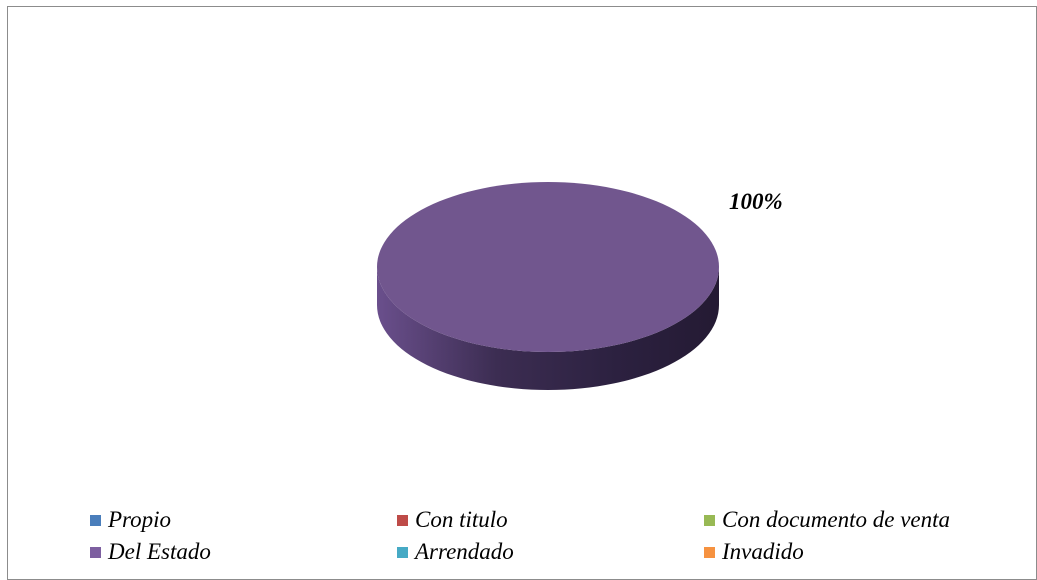 Image resolution: width=1037 pixels, height=580 pixels. Describe the element at coordinates (140, 519) in the screenshot. I see `legend-label-propio: Propio` at that location.